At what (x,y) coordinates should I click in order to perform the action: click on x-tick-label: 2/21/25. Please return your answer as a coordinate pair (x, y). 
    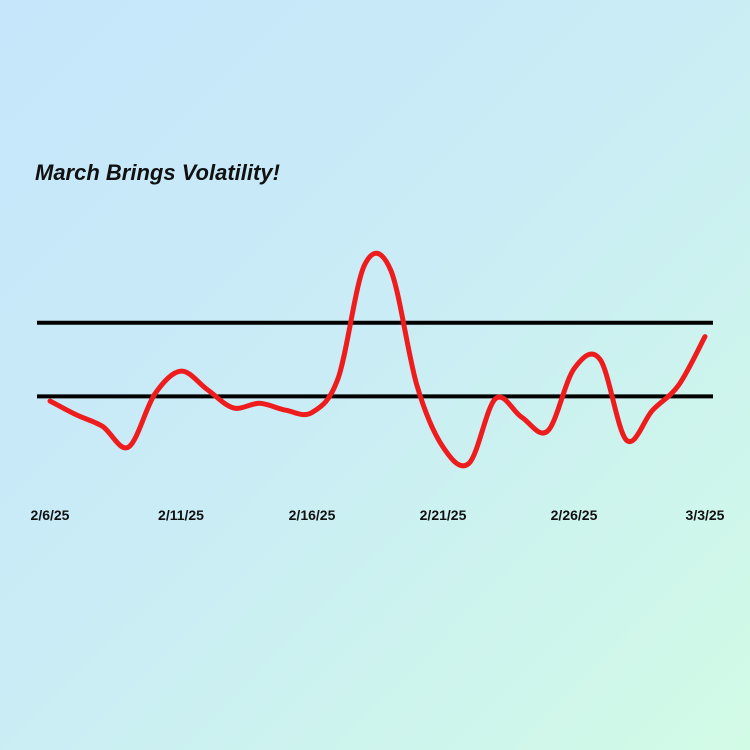
    Looking at the image, I should click on (443, 515).